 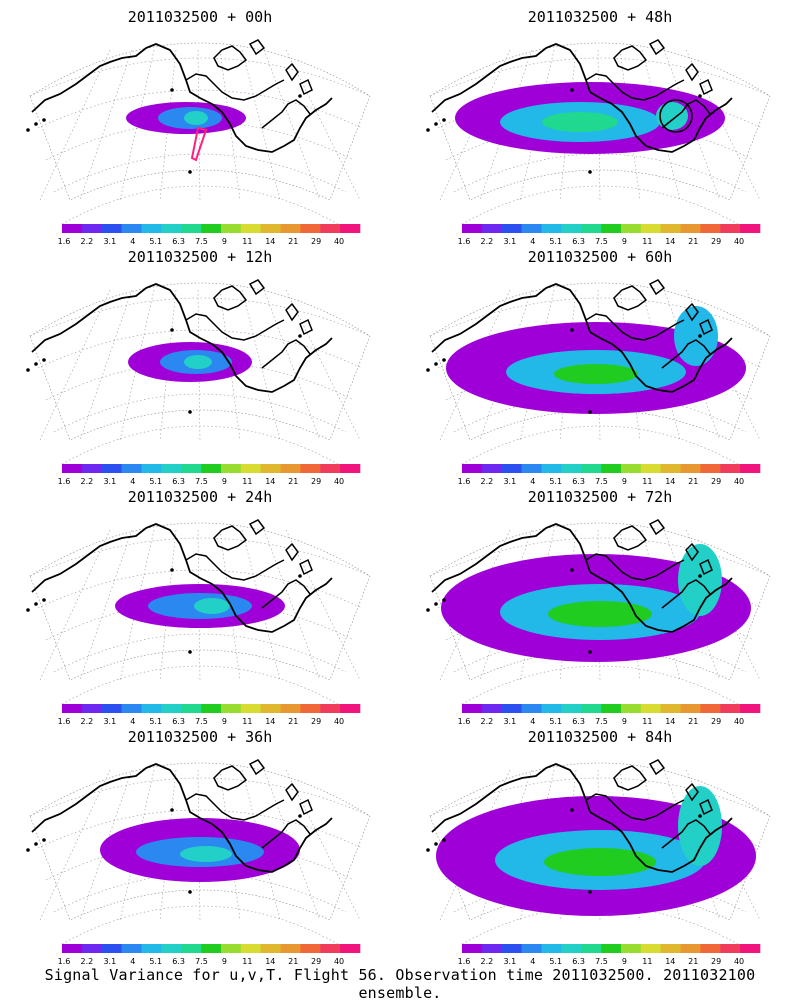 I want to click on colorbar-label: 6.3, so click(x=578, y=481).